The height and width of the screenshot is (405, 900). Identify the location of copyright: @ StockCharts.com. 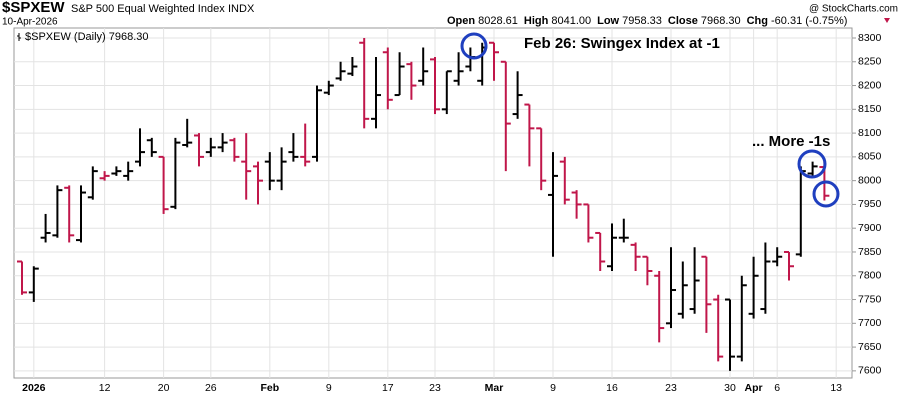
(853, 9).